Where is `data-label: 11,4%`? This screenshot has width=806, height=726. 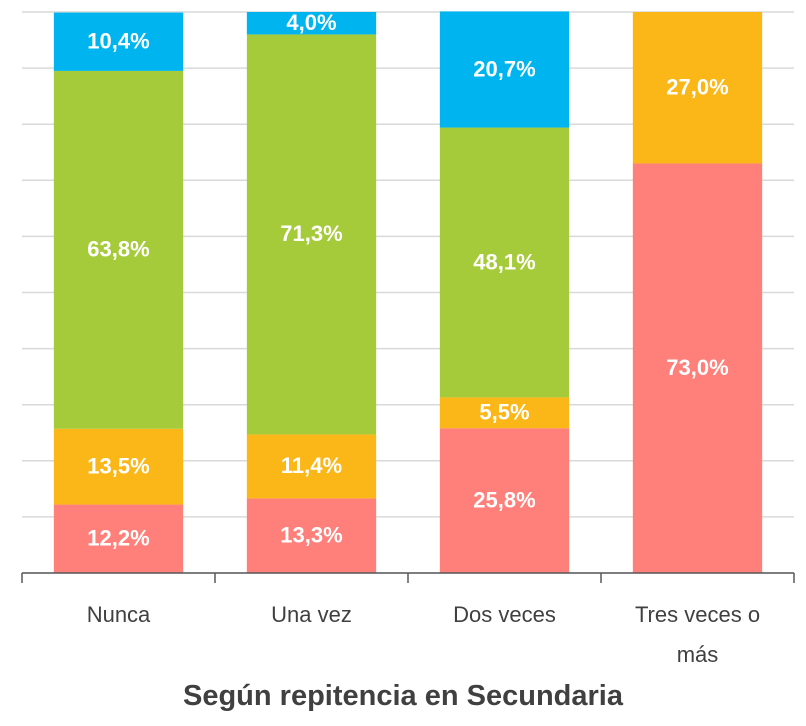 data-label: 11,4% is located at coordinates (311, 465).